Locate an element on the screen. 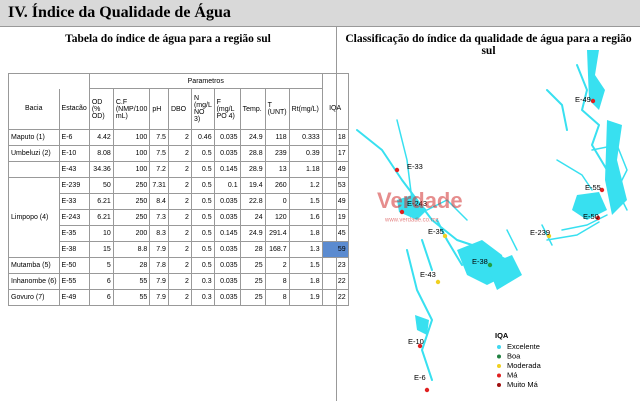 The width and height of the screenshot is (640, 401). cell: 0.3 is located at coordinates (202, 297).